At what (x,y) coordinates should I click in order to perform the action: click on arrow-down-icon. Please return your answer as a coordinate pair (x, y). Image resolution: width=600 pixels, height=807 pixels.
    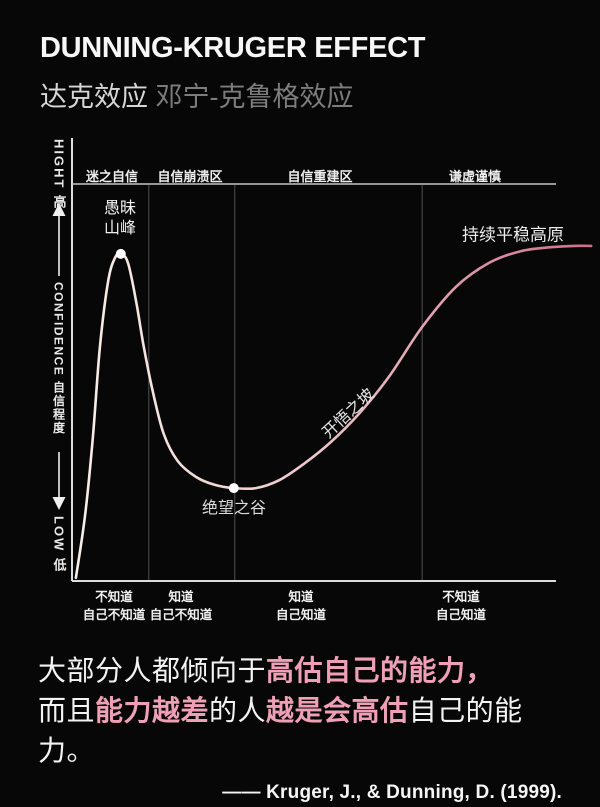
    Looking at the image, I should click on (59, 503).